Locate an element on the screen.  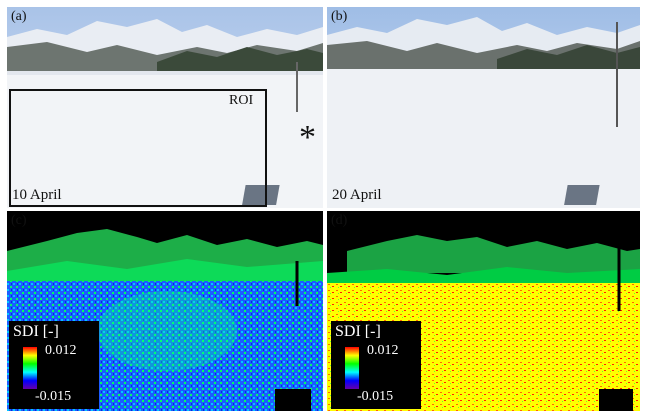
panel-label-a: (a) is located at coordinates (19, 16).